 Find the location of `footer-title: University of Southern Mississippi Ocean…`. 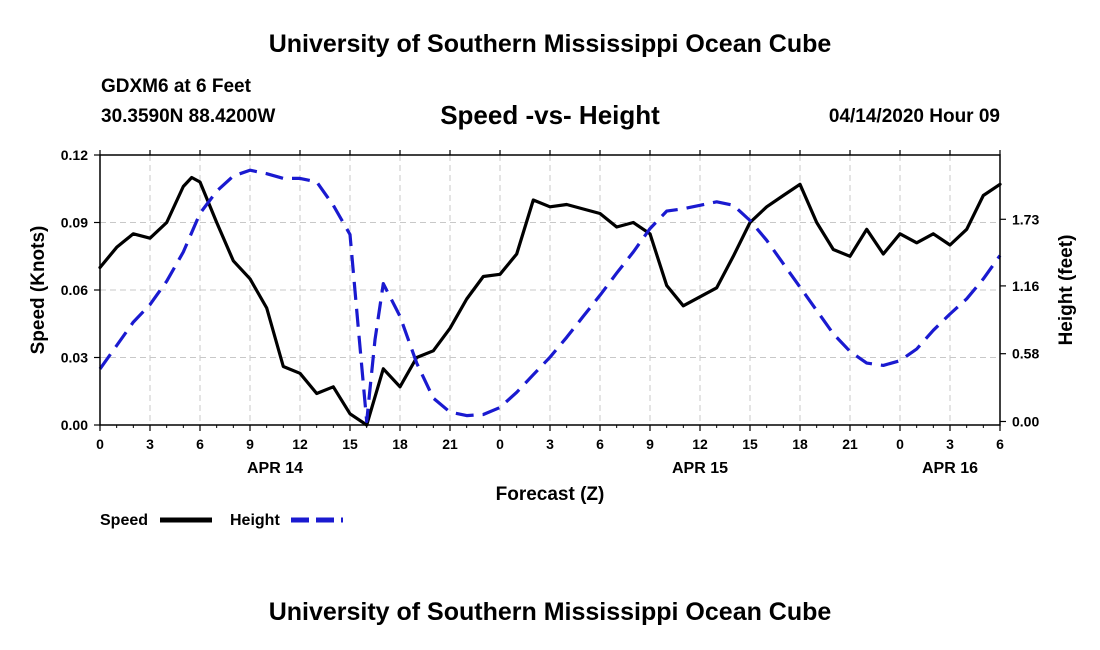

footer-title: University of Southern Mississippi Ocean… is located at coordinates (550, 612).